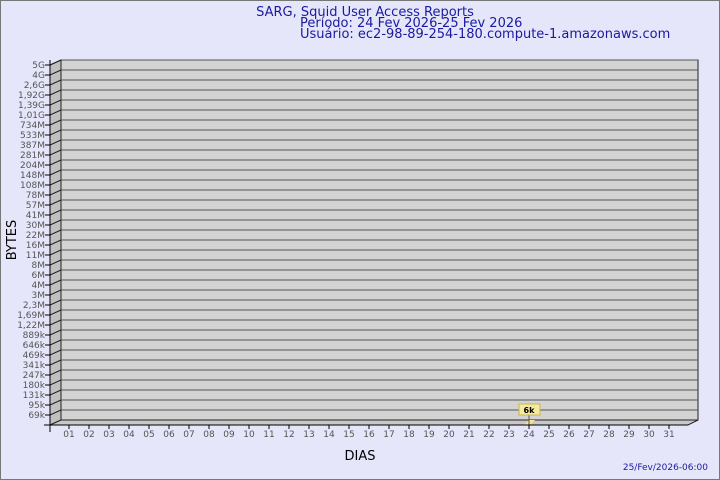 The height and width of the screenshot is (480, 720). I want to click on y-tick-label: 4M, so click(39, 286).